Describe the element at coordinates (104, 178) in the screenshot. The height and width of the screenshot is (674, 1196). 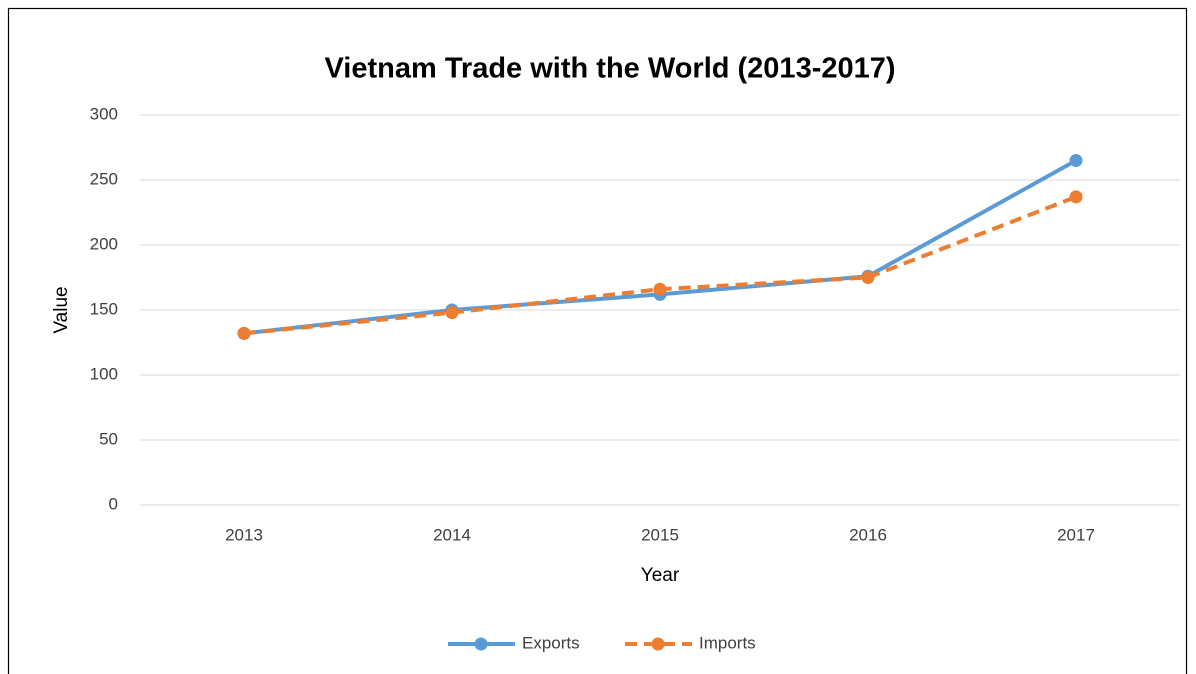
I see `y-tick-label: 250` at that location.